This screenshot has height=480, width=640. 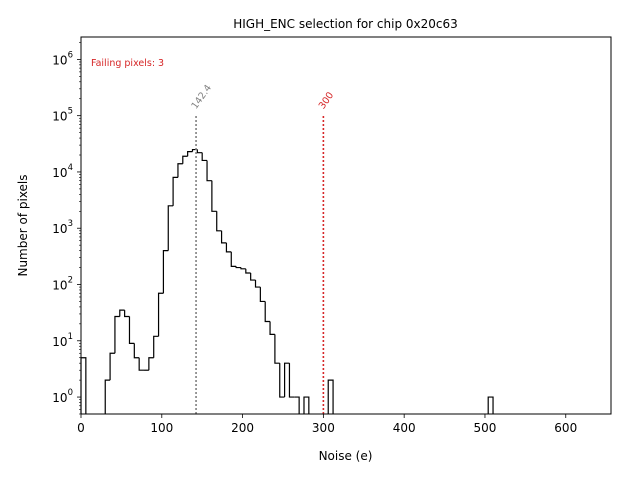 What do you see at coordinates (81, 428) in the screenshot?
I see `x-tick-label: 0` at bounding box center [81, 428].